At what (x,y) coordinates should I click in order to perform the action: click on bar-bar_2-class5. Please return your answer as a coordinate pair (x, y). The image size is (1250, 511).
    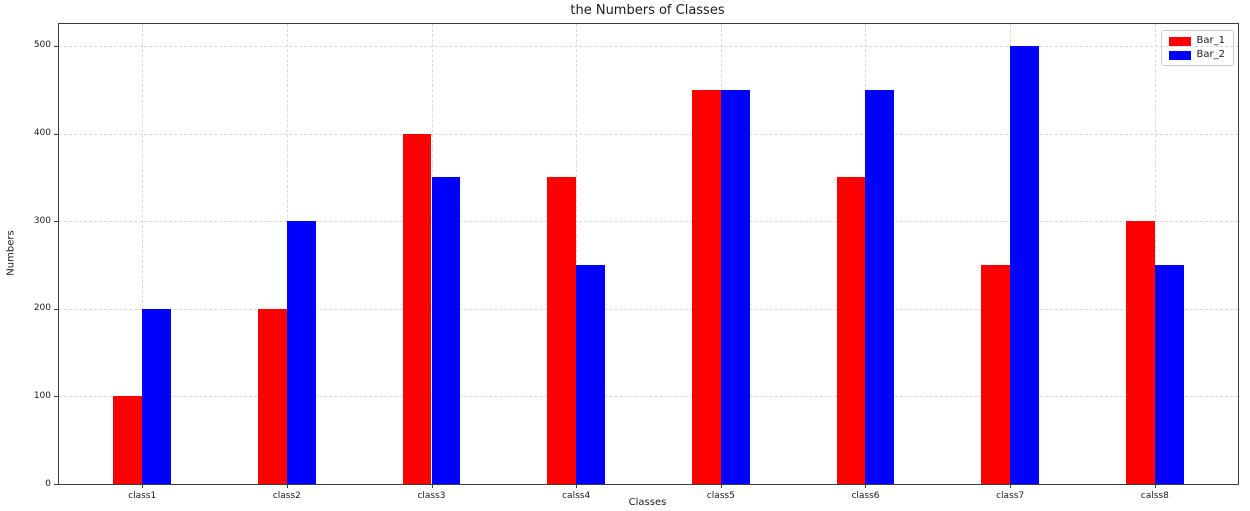
    Looking at the image, I should click on (735, 286).